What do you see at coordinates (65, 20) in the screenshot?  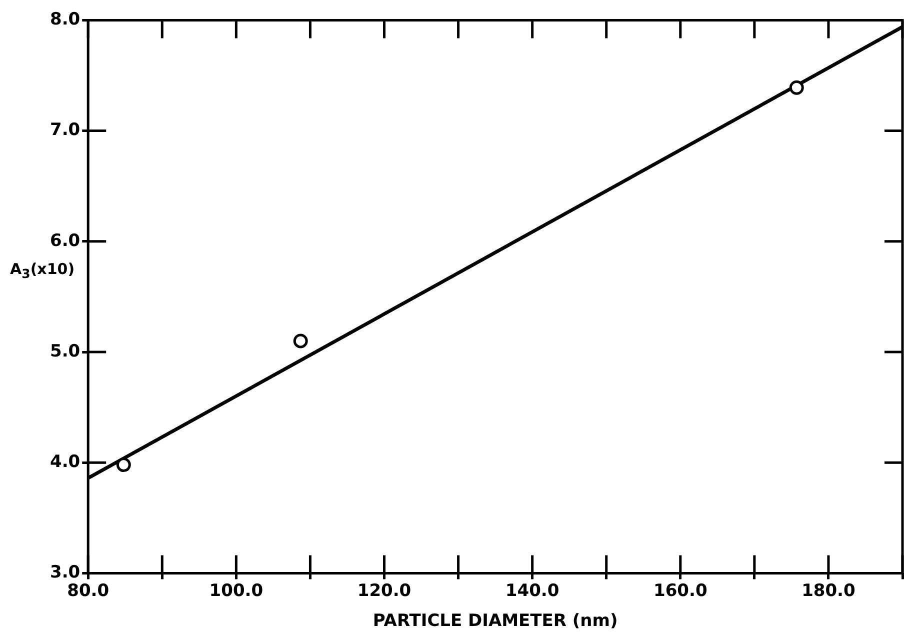 I see `y-tick-label: 8.0` at bounding box center [65, 20].